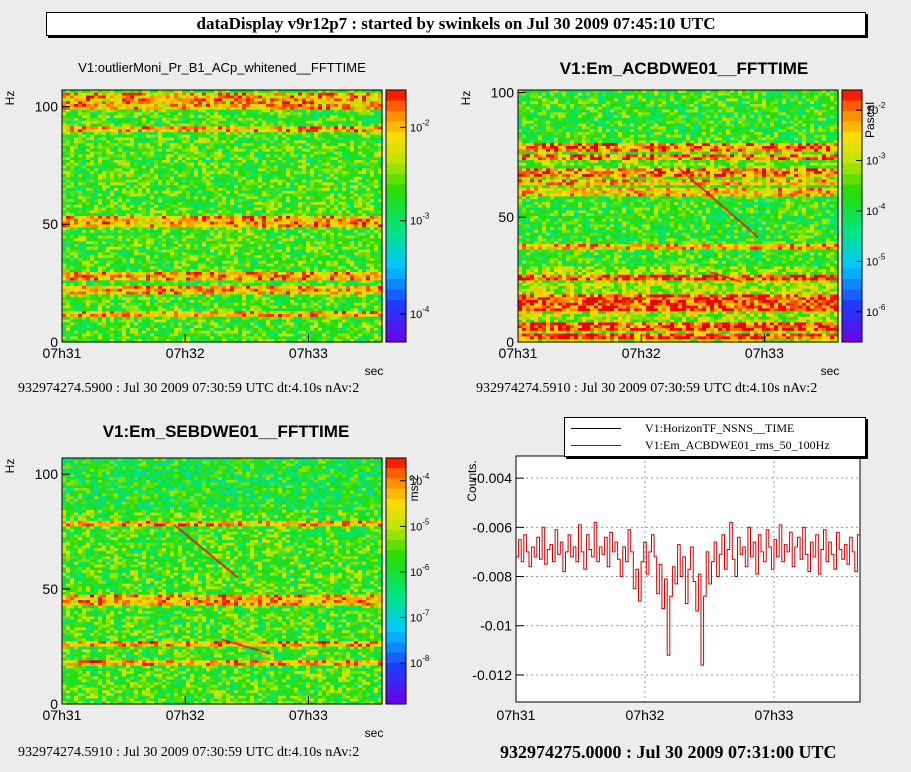 The height and width of the screenshot is (772, 911). Describe the element at coordinates (420, 525) in the screenshot. I see `colorbar-tick-1: 10⁻⁵` at that location.